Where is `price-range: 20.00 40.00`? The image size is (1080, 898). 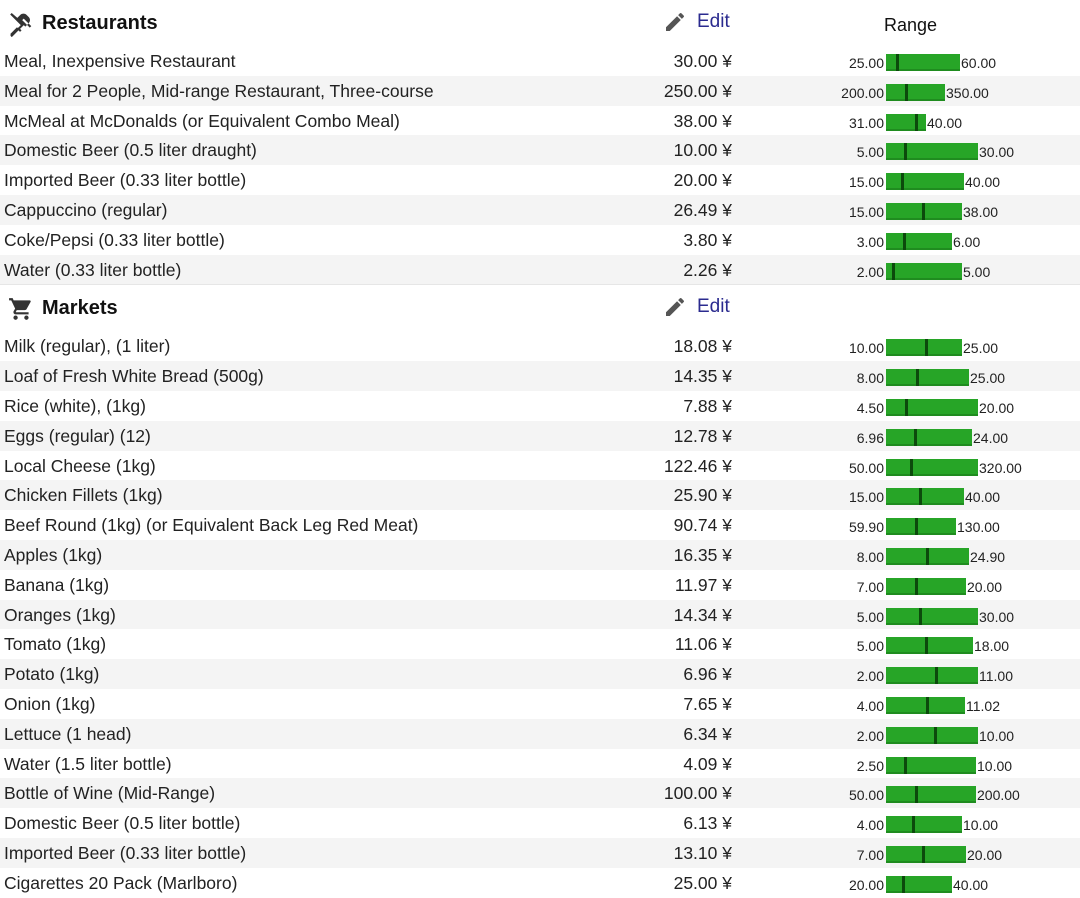 price-range: 20.00 40.00 is located at coordinates (540, 883).